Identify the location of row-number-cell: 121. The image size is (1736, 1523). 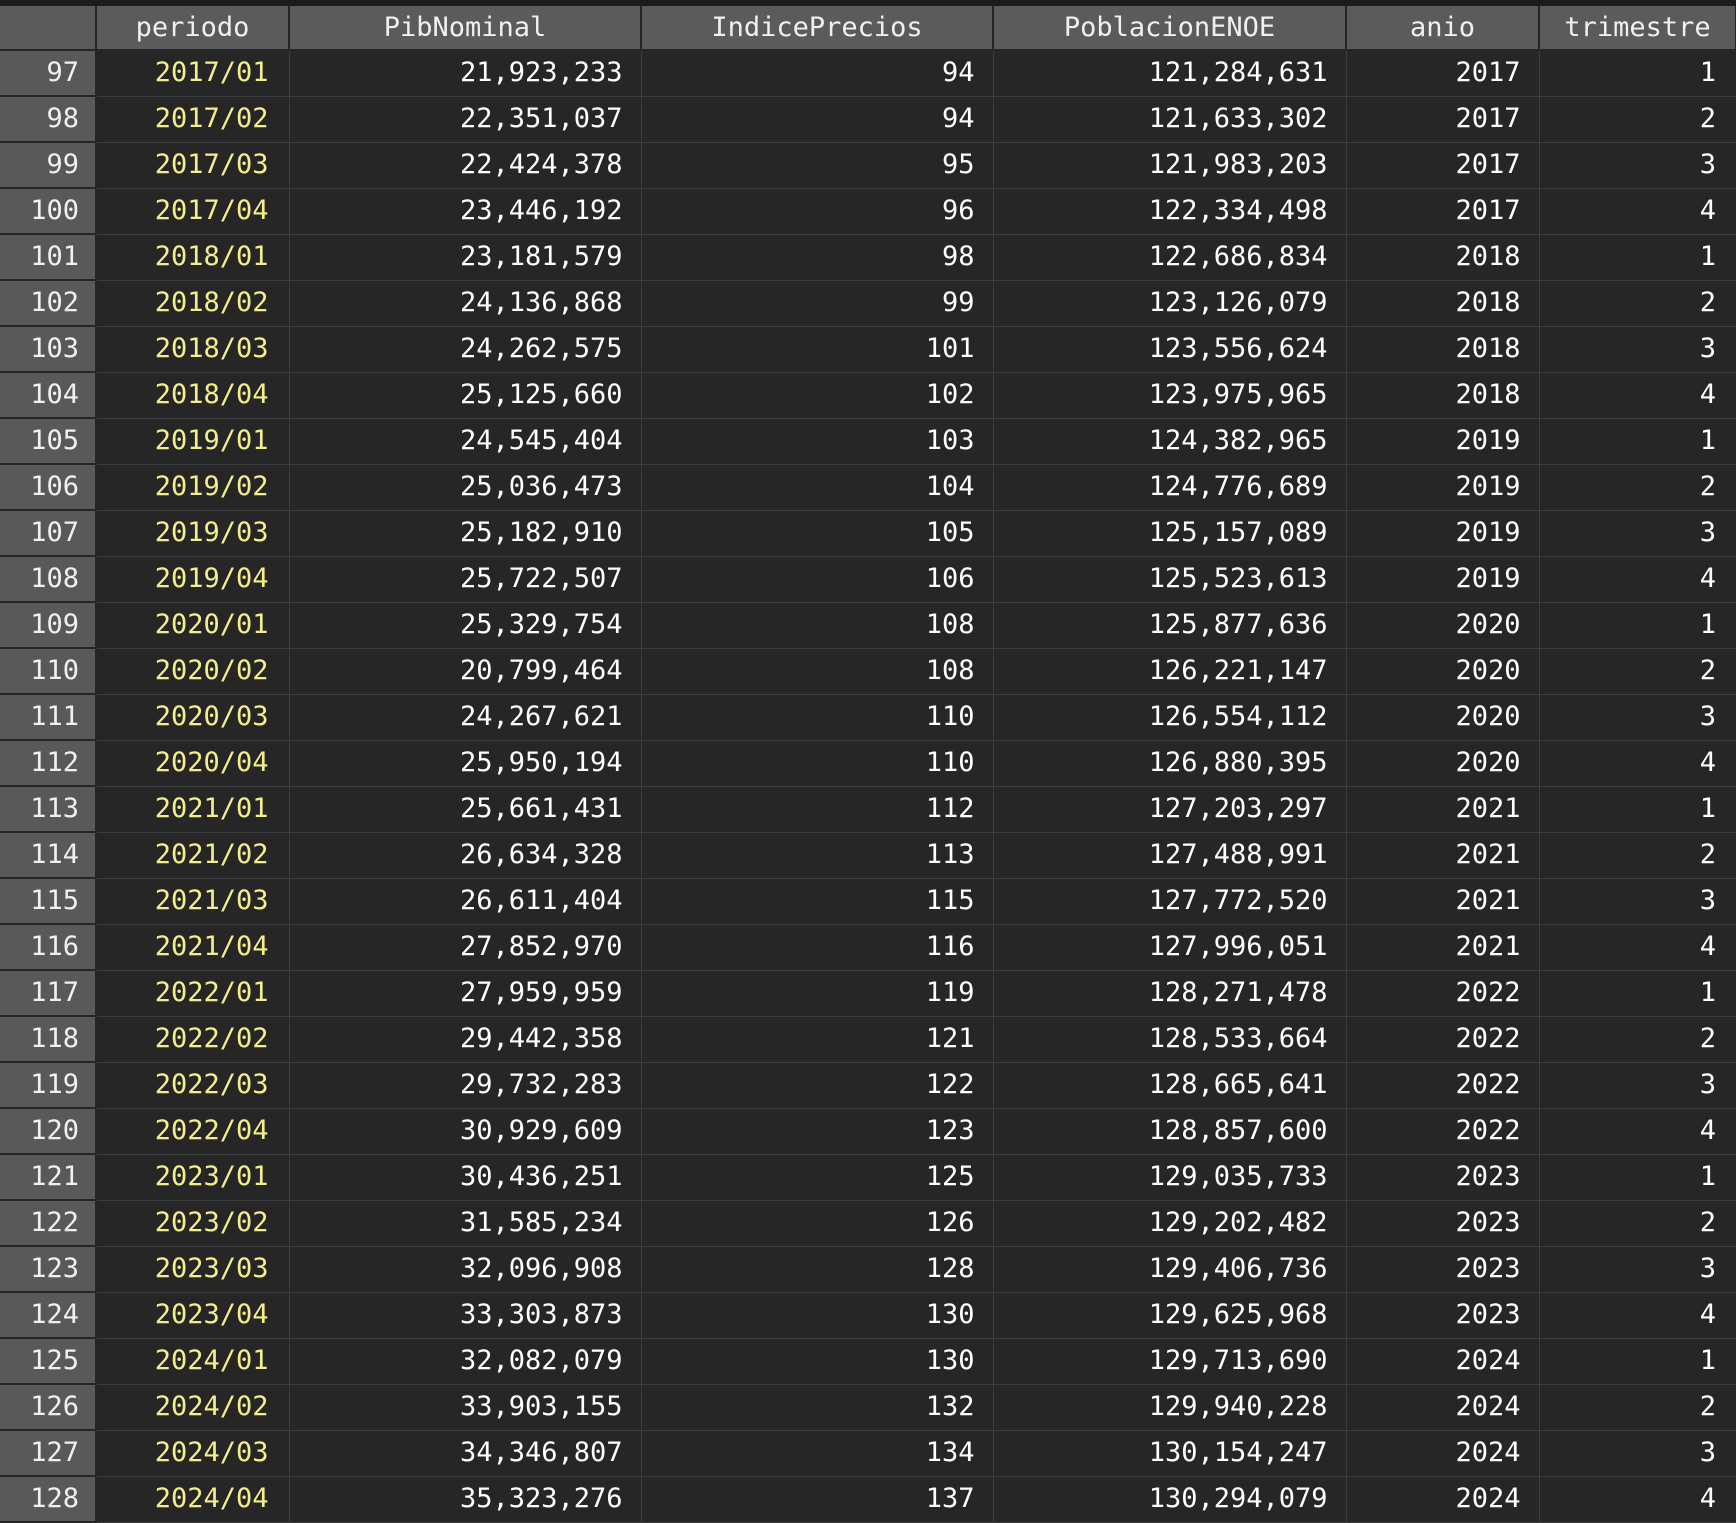
(48, 1177).